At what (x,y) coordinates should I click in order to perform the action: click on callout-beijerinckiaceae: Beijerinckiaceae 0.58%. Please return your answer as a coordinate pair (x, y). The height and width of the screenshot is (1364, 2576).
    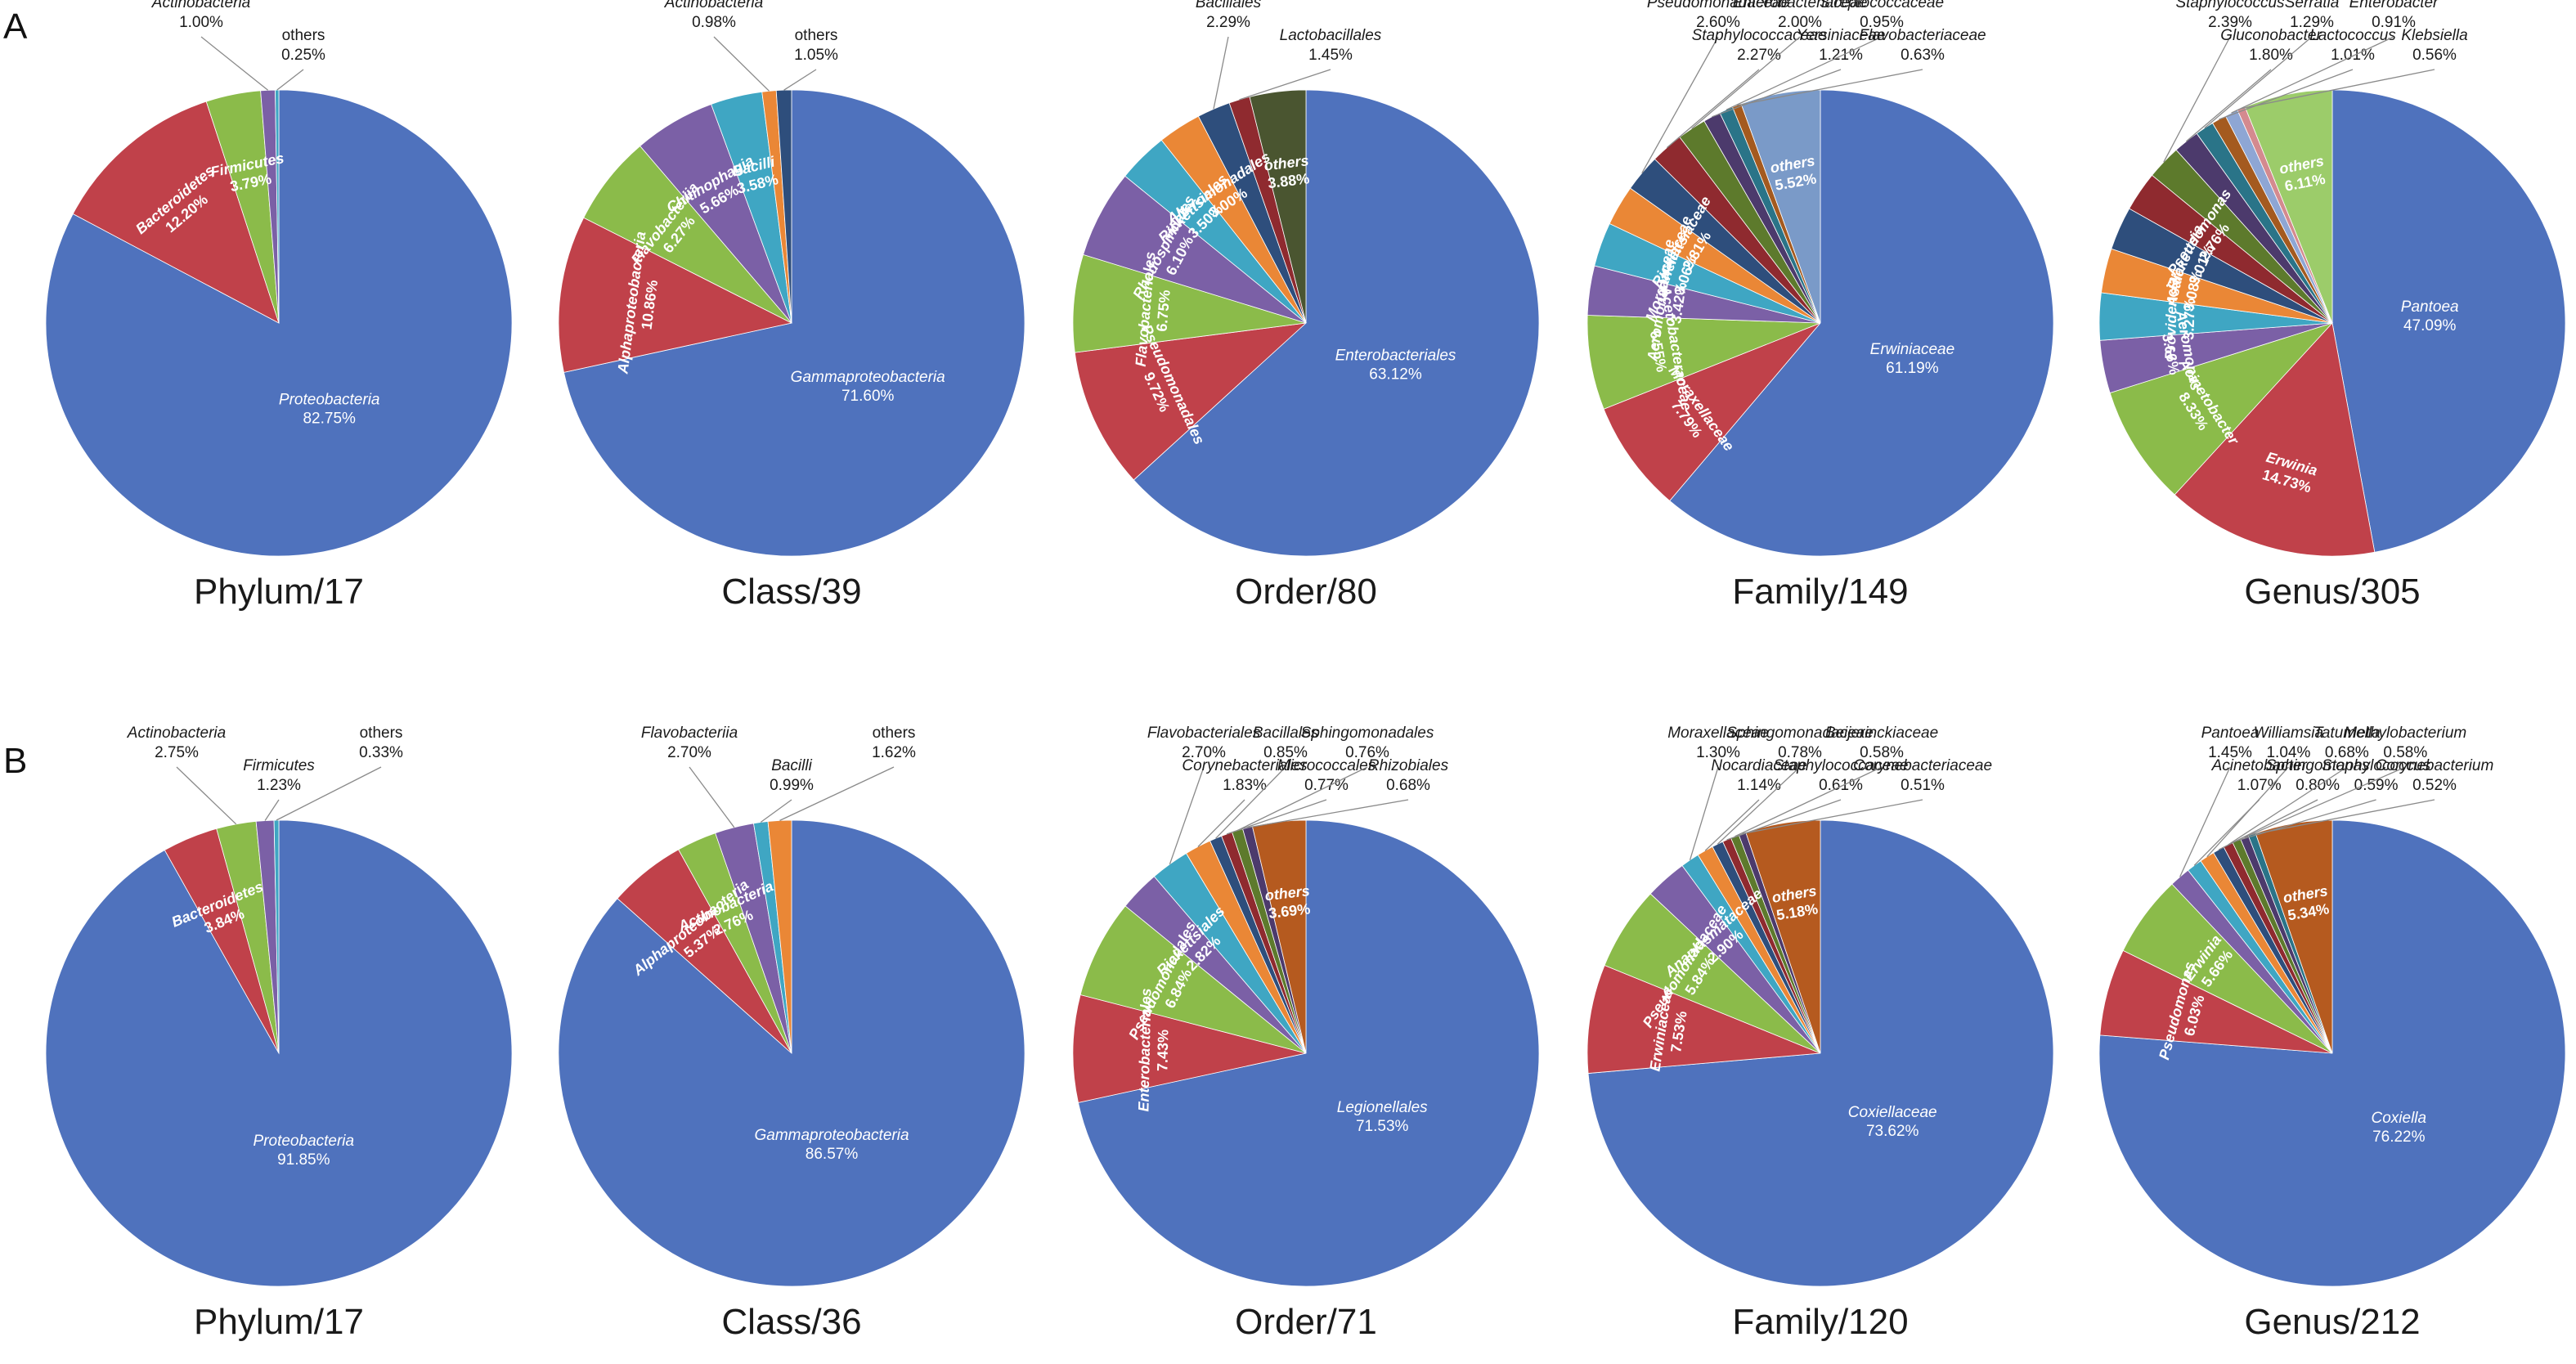
    Looking at the image, I should click on (1836, 781).